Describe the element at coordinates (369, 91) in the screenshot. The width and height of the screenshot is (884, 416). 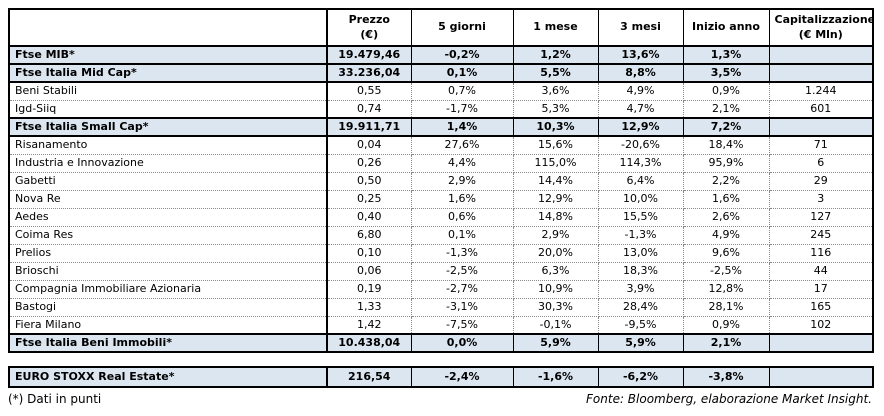
I see `prezzo-cell: 0,55` at that location.